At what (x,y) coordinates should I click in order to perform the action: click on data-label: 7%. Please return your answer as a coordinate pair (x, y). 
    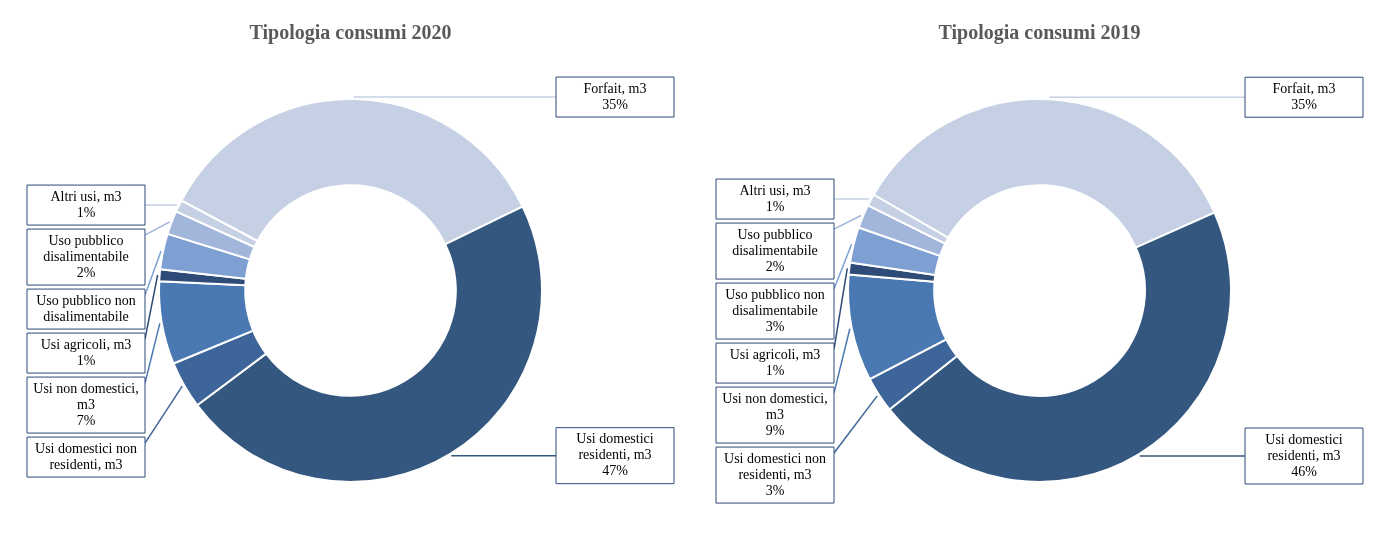
    Looking at the image, I should click on (86, 420).